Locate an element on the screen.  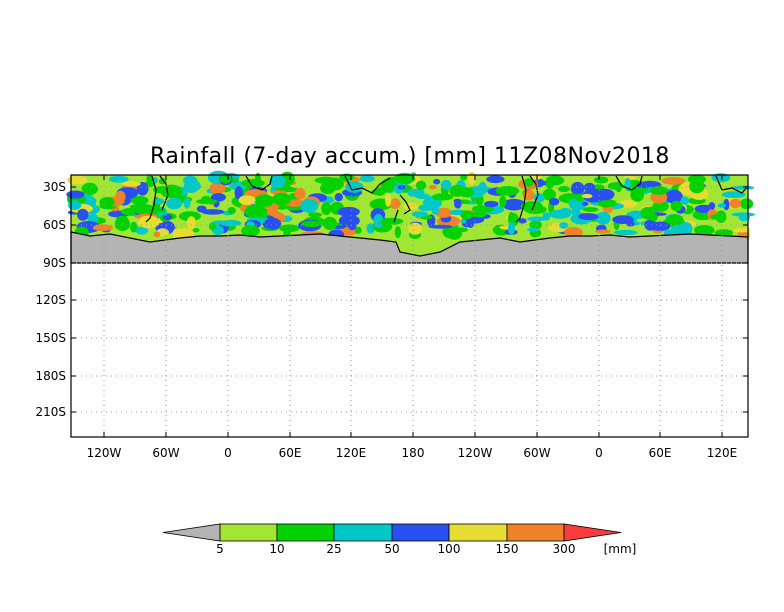
colorbar: 5 10 25 50 100 150 300 is located at coordinates (392, 539).